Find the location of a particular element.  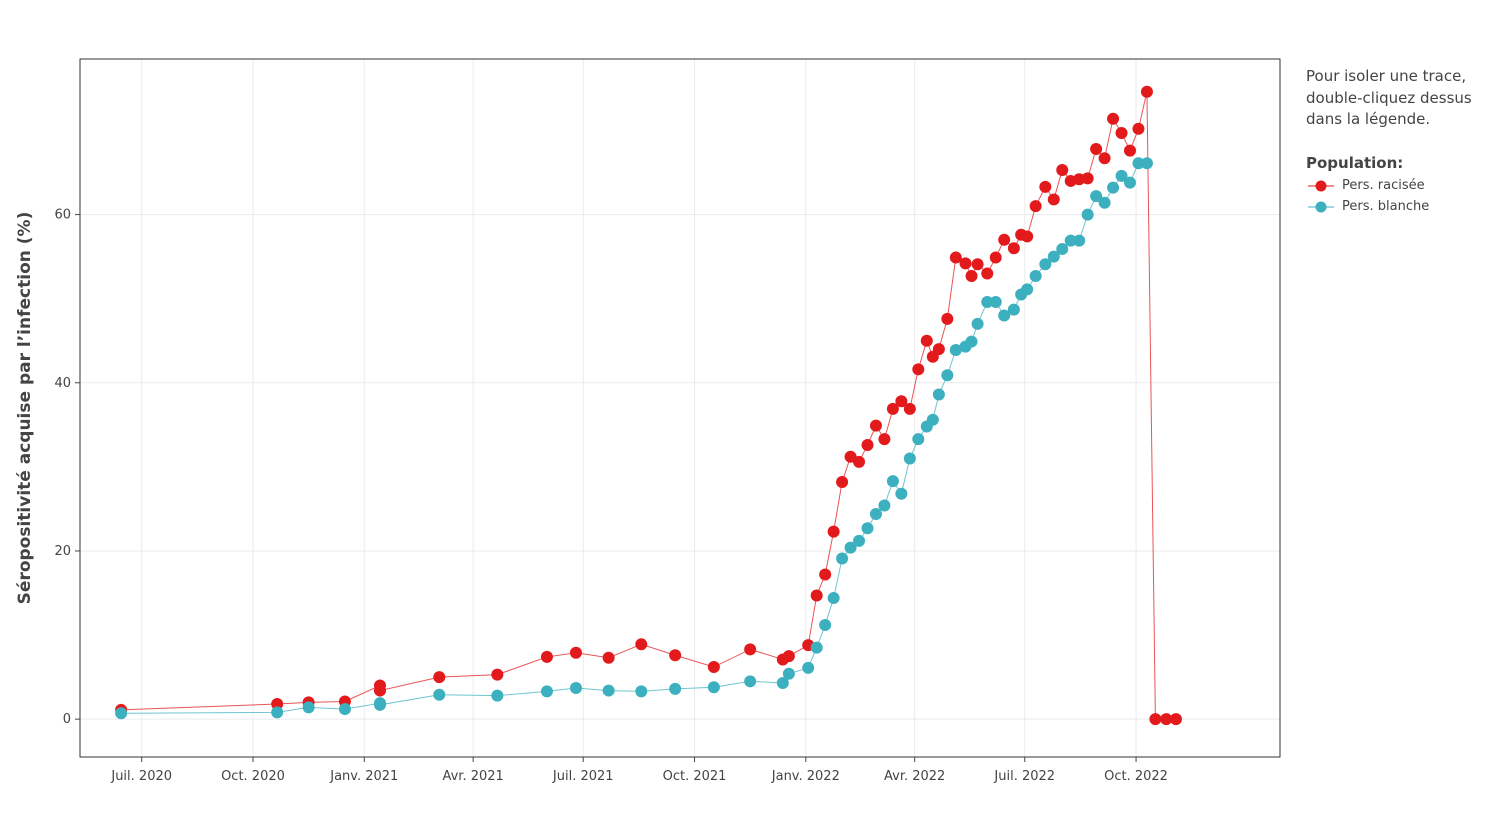

legend-item-pers-racisee: Pers. racisée is located at coordinates (1367, 185).